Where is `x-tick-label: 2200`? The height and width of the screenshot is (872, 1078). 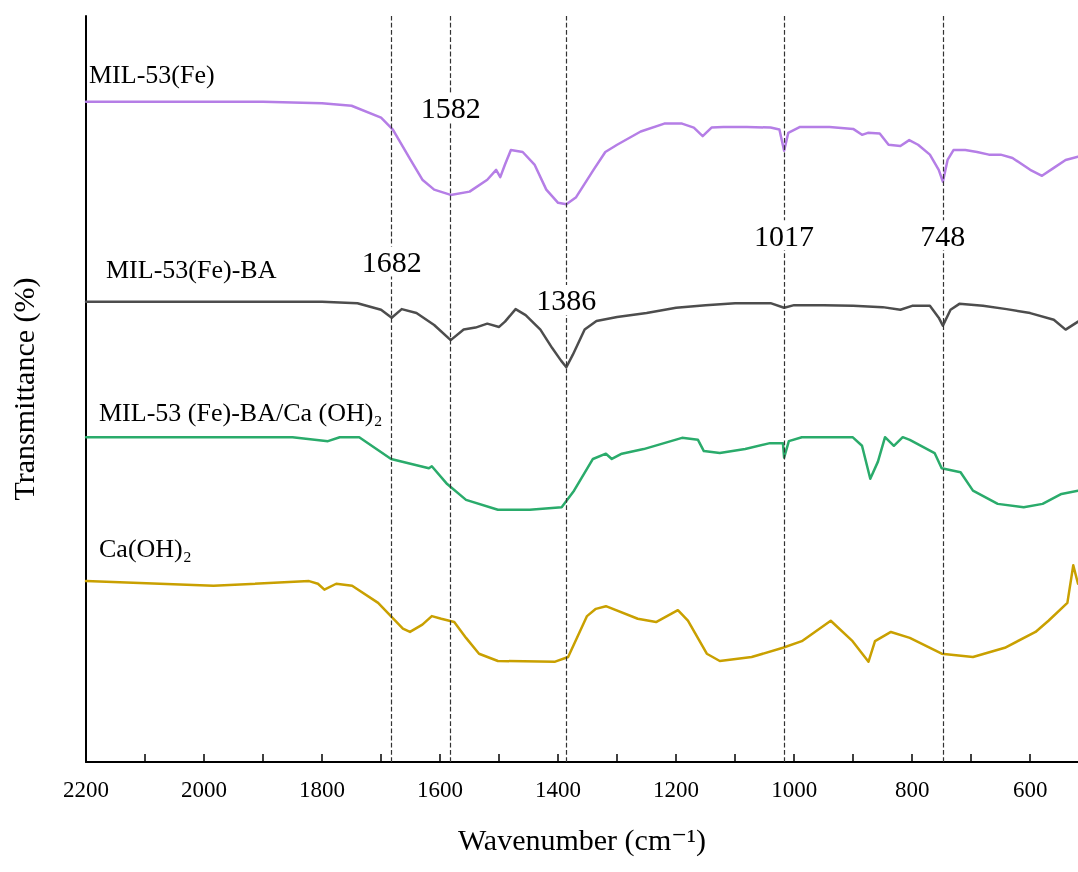 x-tick-label: 2200 is located at coordinates (86, 789).